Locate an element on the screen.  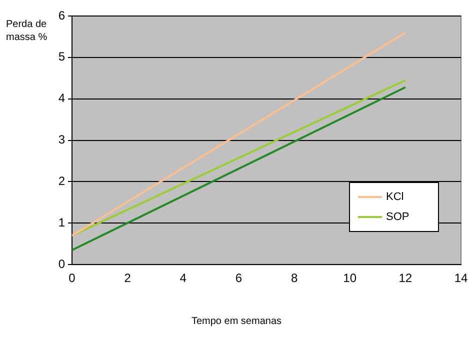
y-tick-label: 6 is located at coordinates (62, 15).